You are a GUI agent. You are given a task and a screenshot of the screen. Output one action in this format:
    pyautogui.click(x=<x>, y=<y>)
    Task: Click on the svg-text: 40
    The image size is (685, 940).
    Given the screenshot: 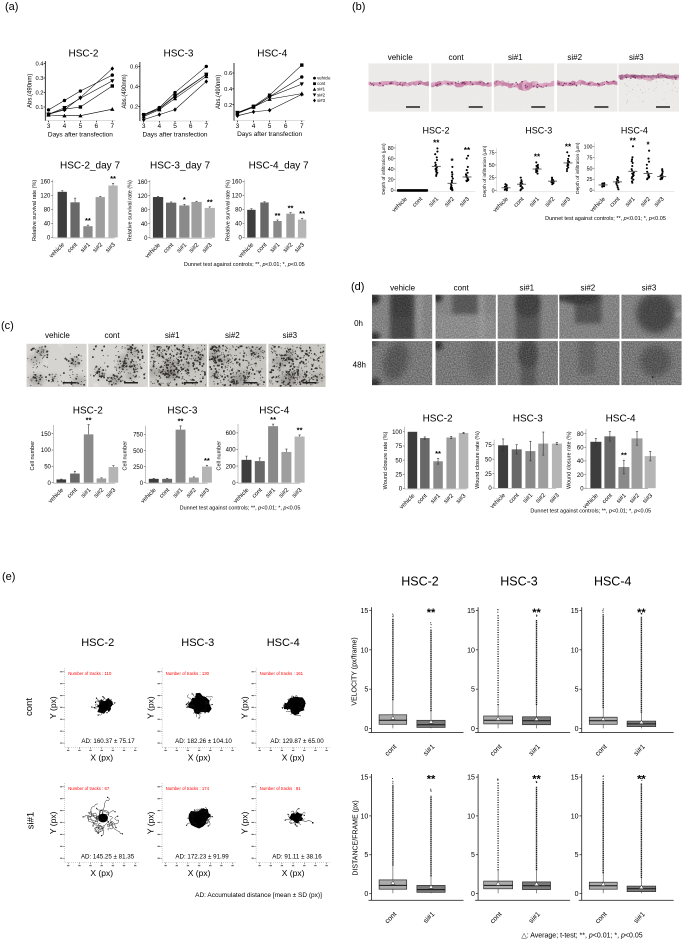 What is the action you would take?
    pyautogui.click(x=238, y=225)
    